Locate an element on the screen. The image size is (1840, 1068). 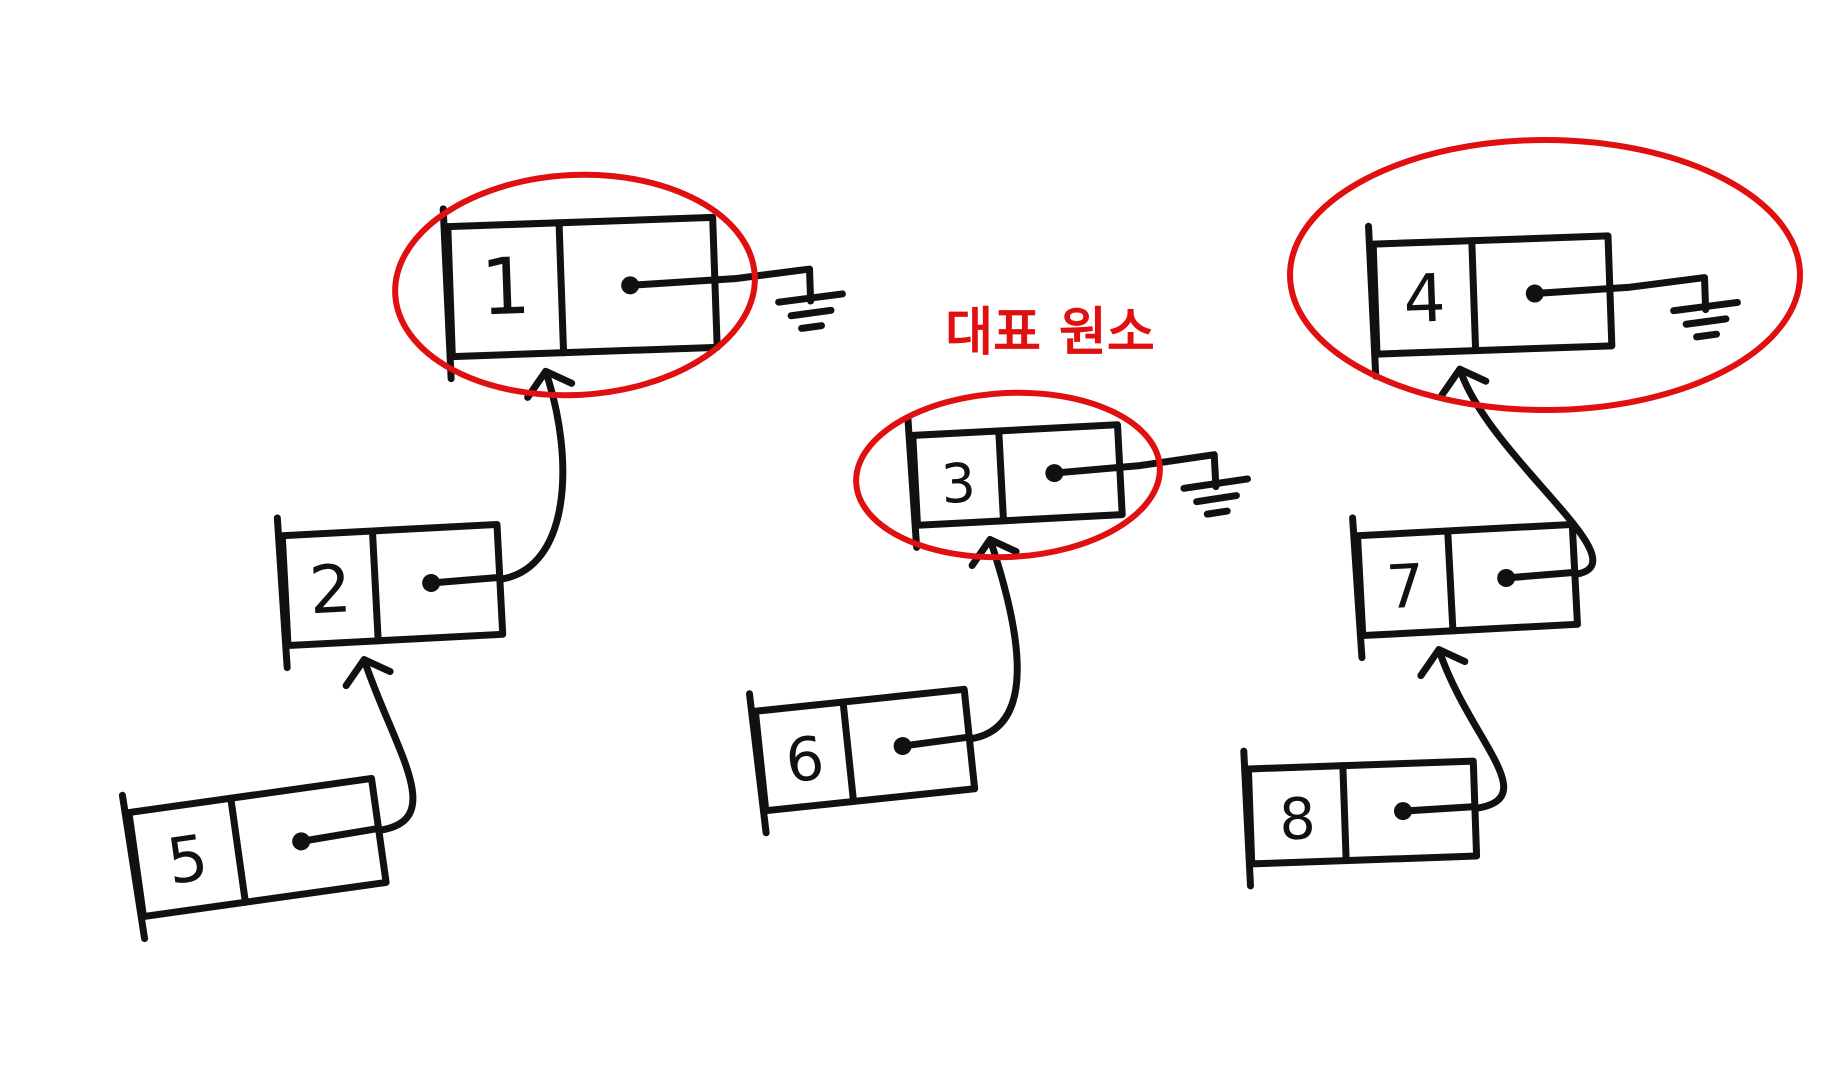
node-3: 3 is located at coordinates (1078, 482).